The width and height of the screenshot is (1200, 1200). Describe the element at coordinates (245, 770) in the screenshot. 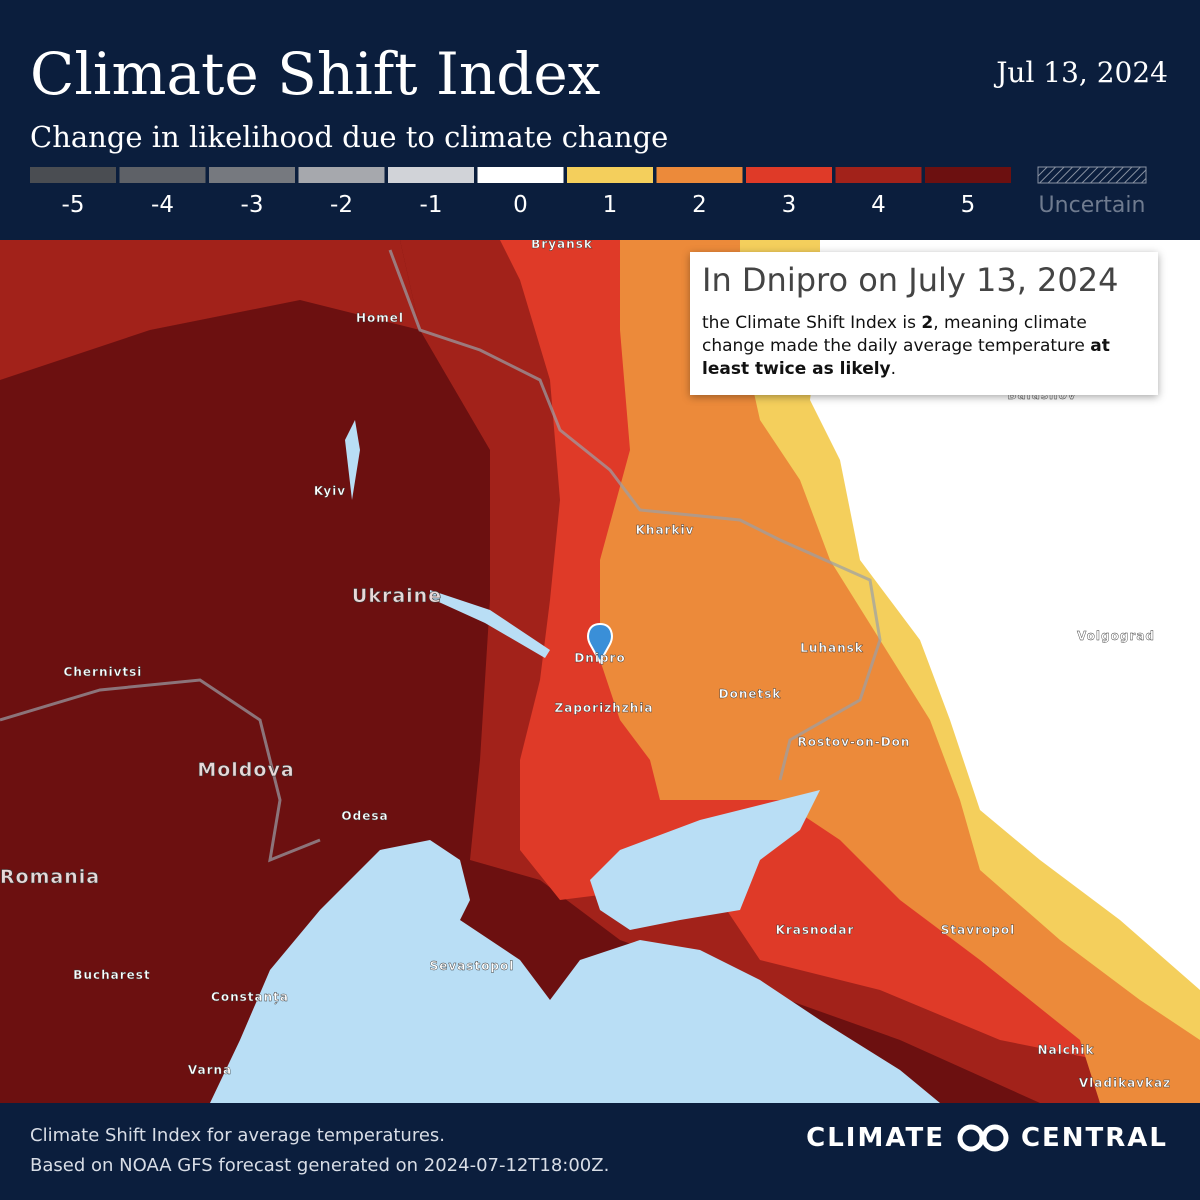

I see `place-label: Moldova` at that location.